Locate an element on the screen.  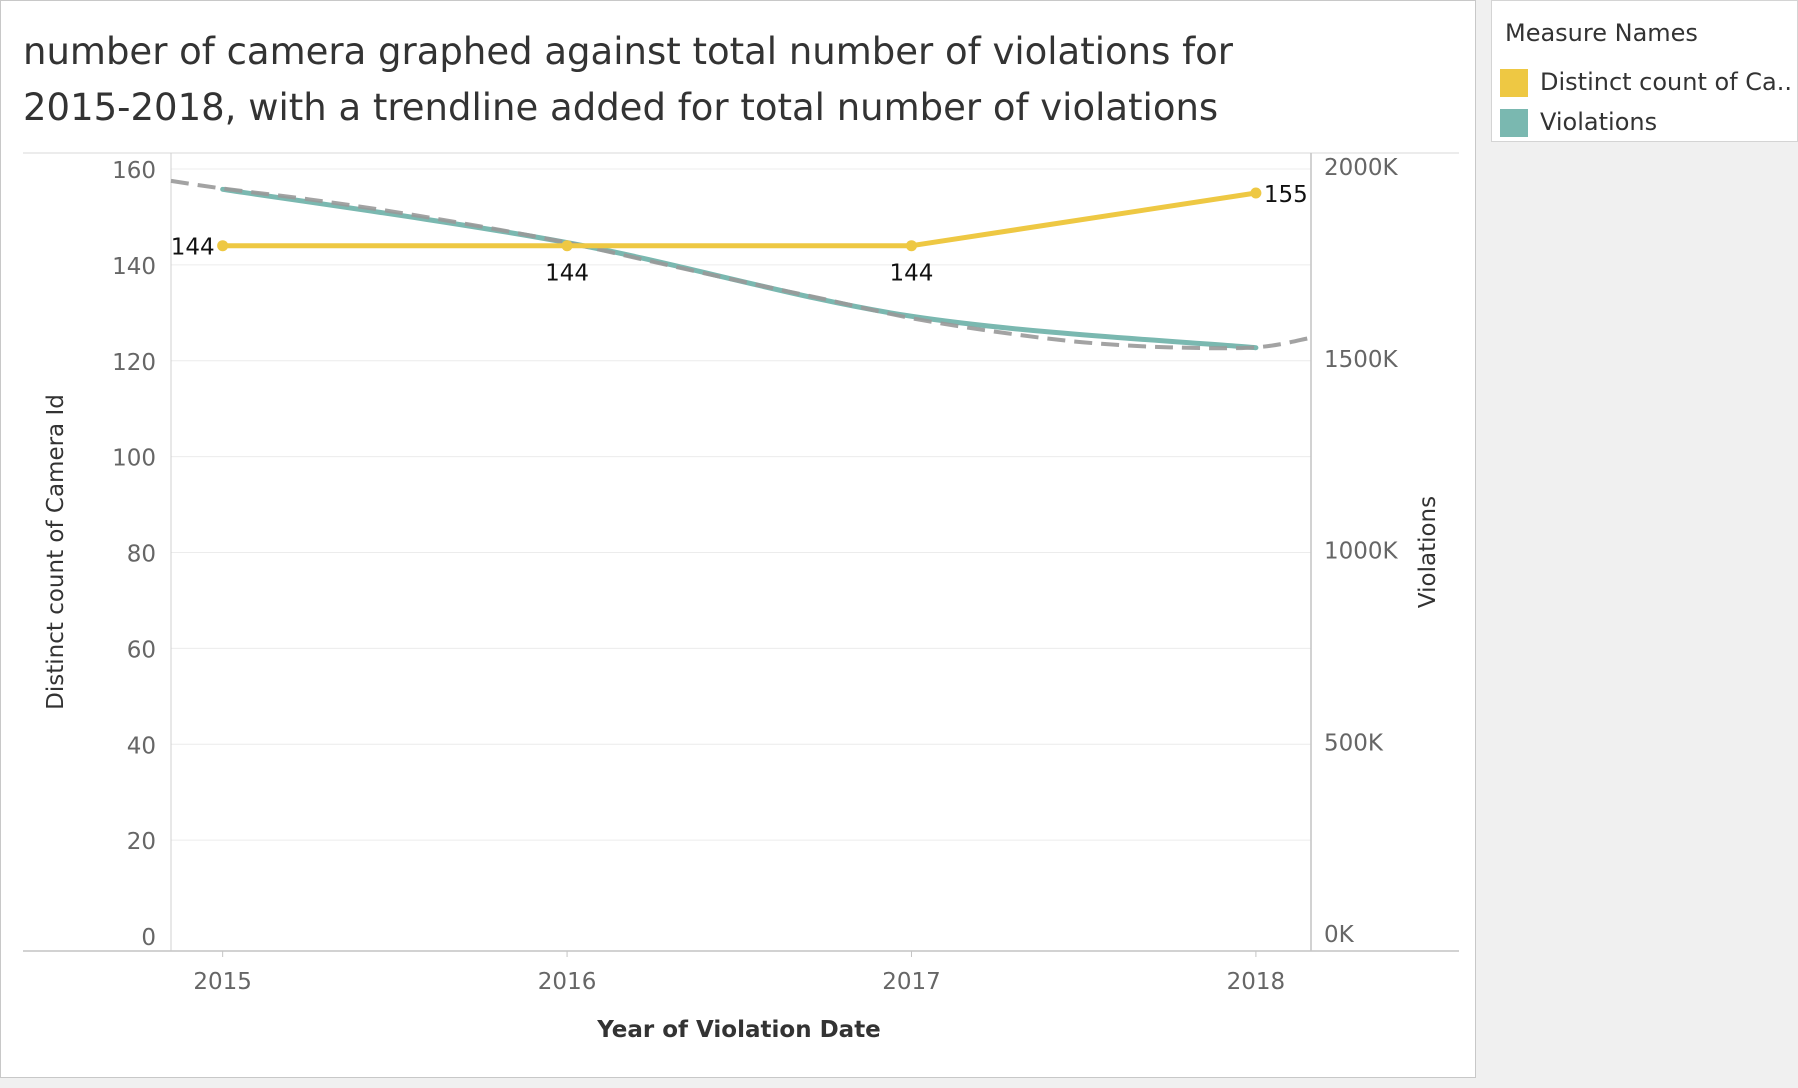
y-right-tick-label: 1500K is located at coordinates (1361, 360).